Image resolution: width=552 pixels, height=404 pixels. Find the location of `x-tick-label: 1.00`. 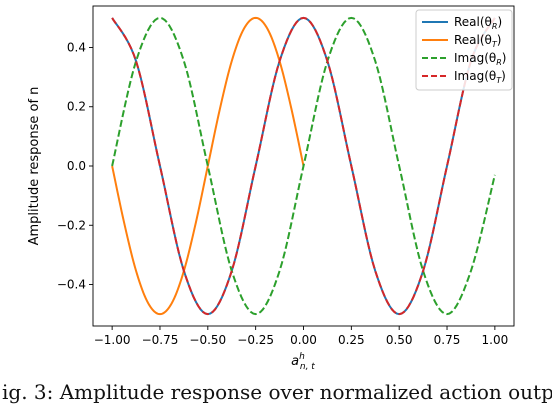

x-tick-label: 1.00 is located at coordinates (495, 340).